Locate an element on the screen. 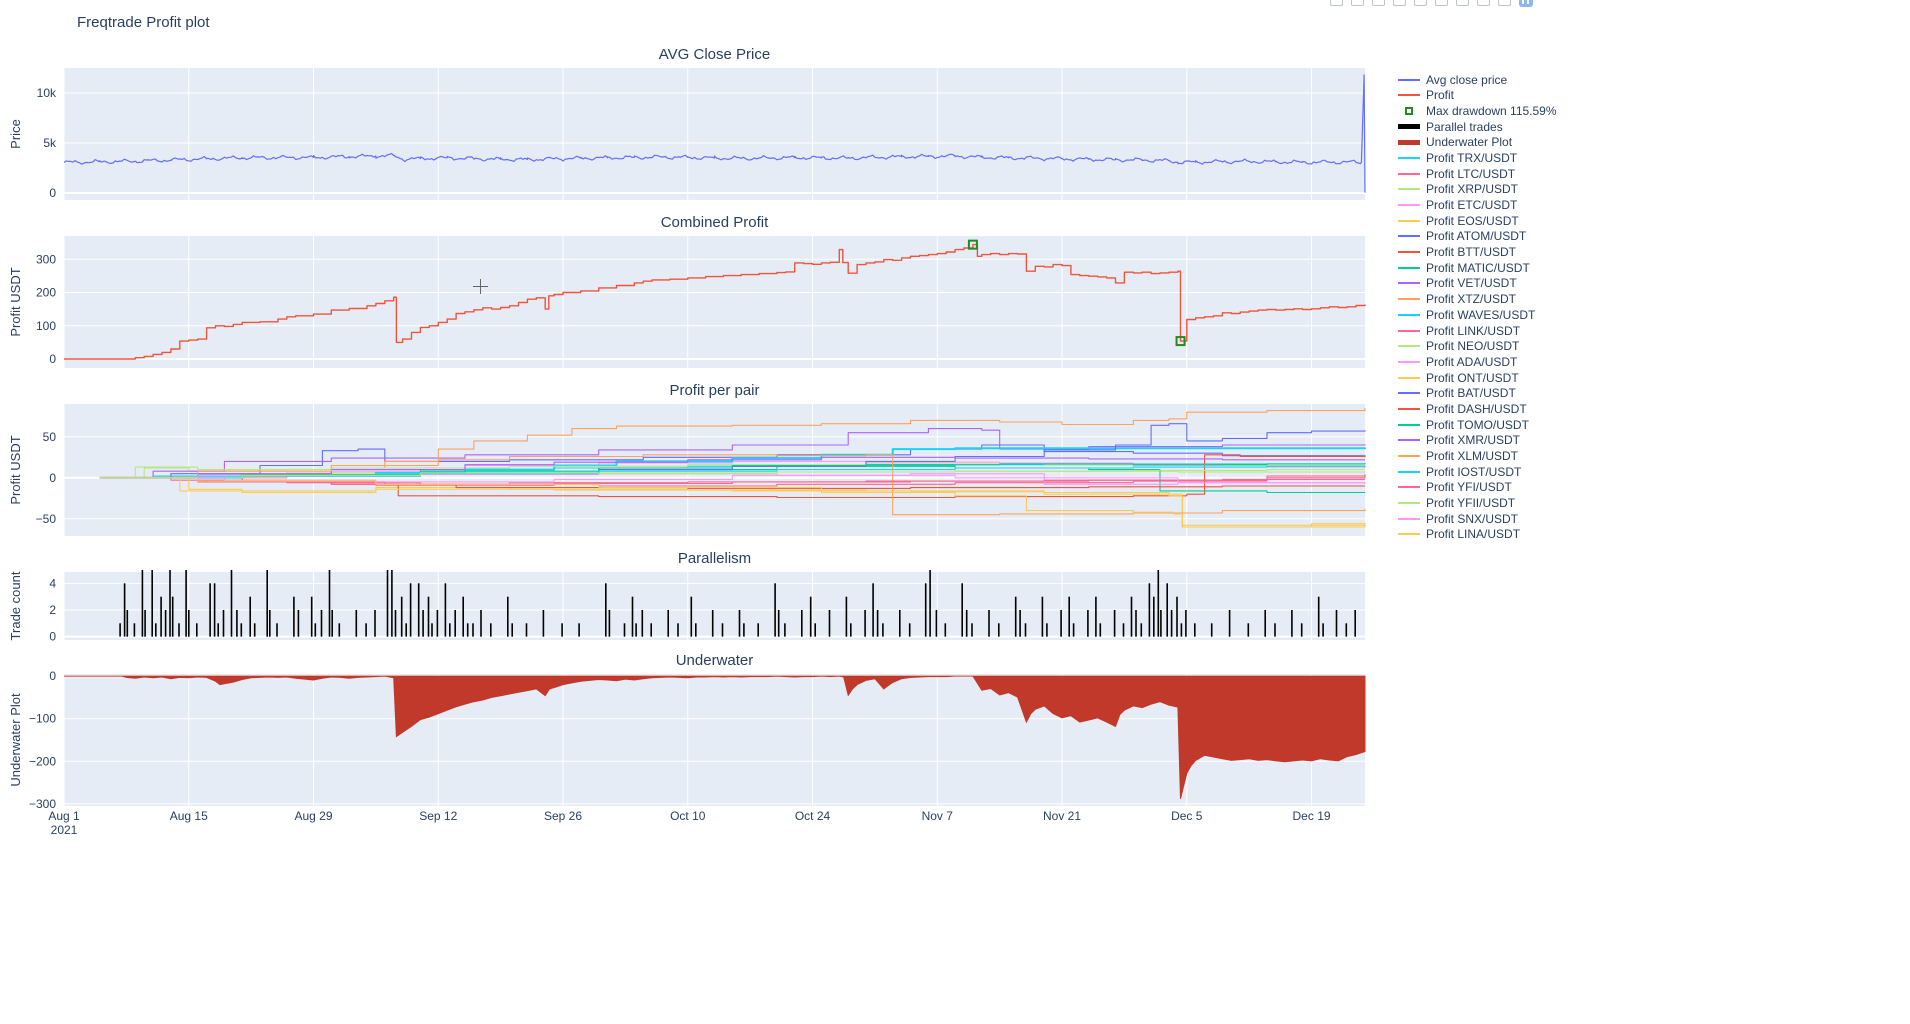 The height and width of the screenshot is (1024, 1910). subplot-avg_close_price: 0 5k 10k Price AVG Close Price is located at coordinates (687, 123).